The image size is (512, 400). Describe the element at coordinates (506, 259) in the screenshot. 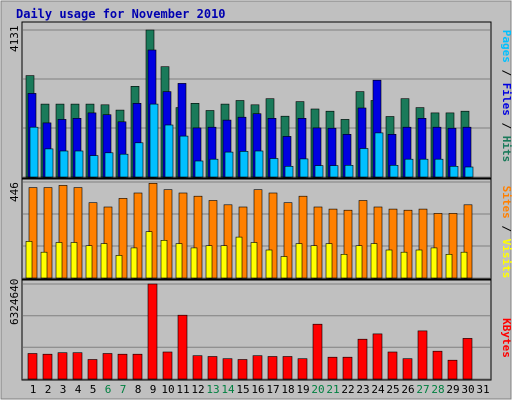

I see `legend-entry: Visits` at that location.